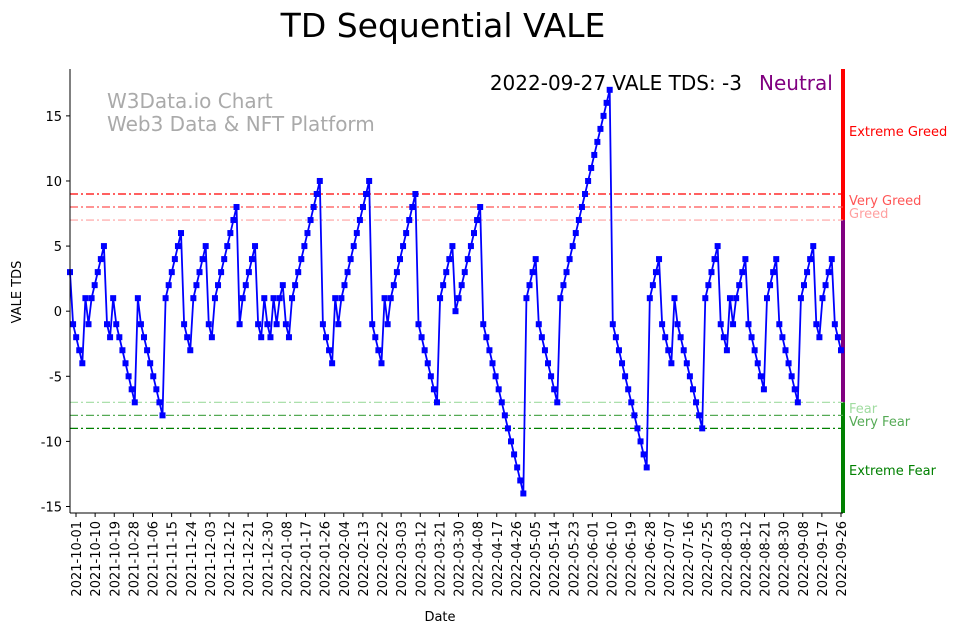 Image resolution: width=962 pixels, height=637 pixels. Describe the element at coordinates (51, 507) in the screenshot. I see `y-tick-label: -15` at that location.